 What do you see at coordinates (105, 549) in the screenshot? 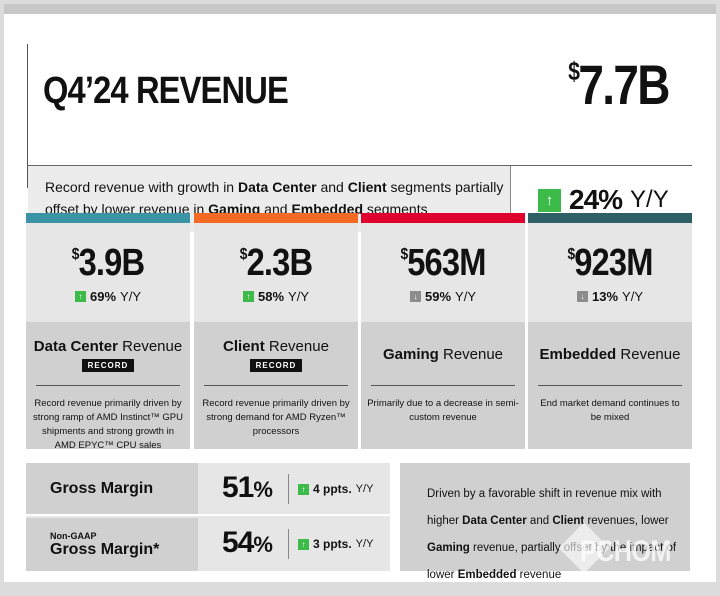
I see `margin-label: Gross Margin*` at bounding box center [105, 549].